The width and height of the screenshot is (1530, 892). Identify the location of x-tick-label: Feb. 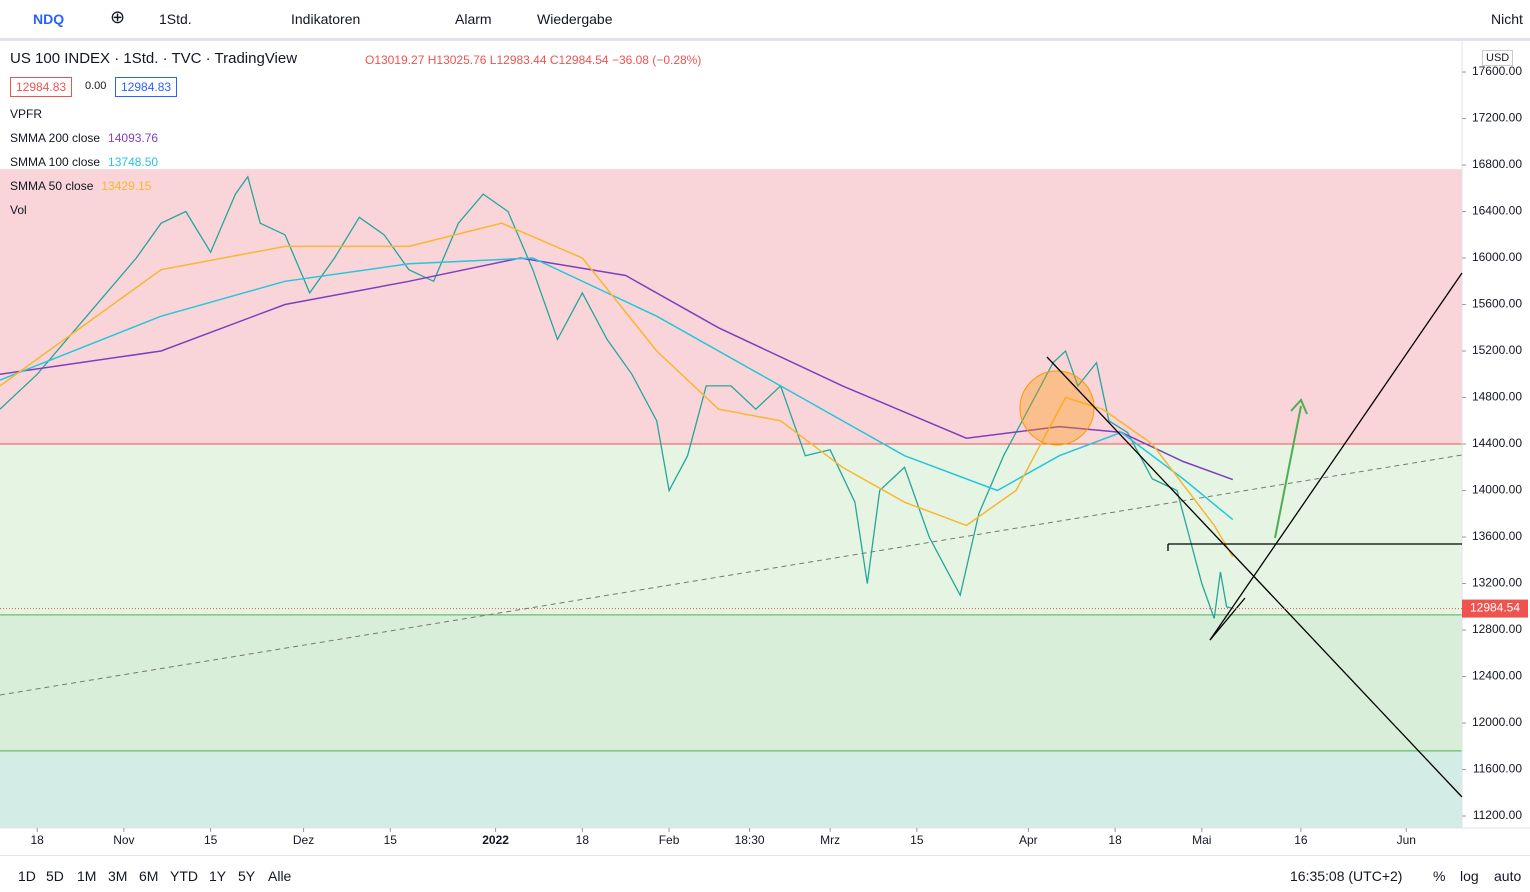
(669, 840).